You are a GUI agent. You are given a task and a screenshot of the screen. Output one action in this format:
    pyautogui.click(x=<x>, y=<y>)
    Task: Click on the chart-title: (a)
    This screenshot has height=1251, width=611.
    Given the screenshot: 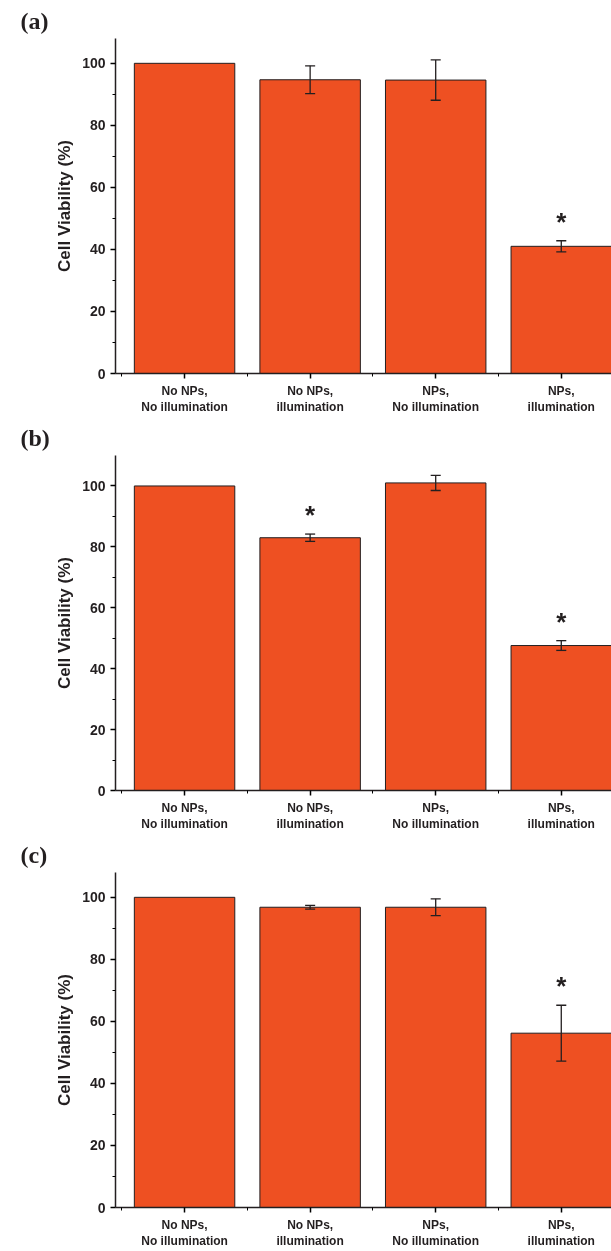 What is the action you would take?
    pyautogui.click(x=34, y=20)
    